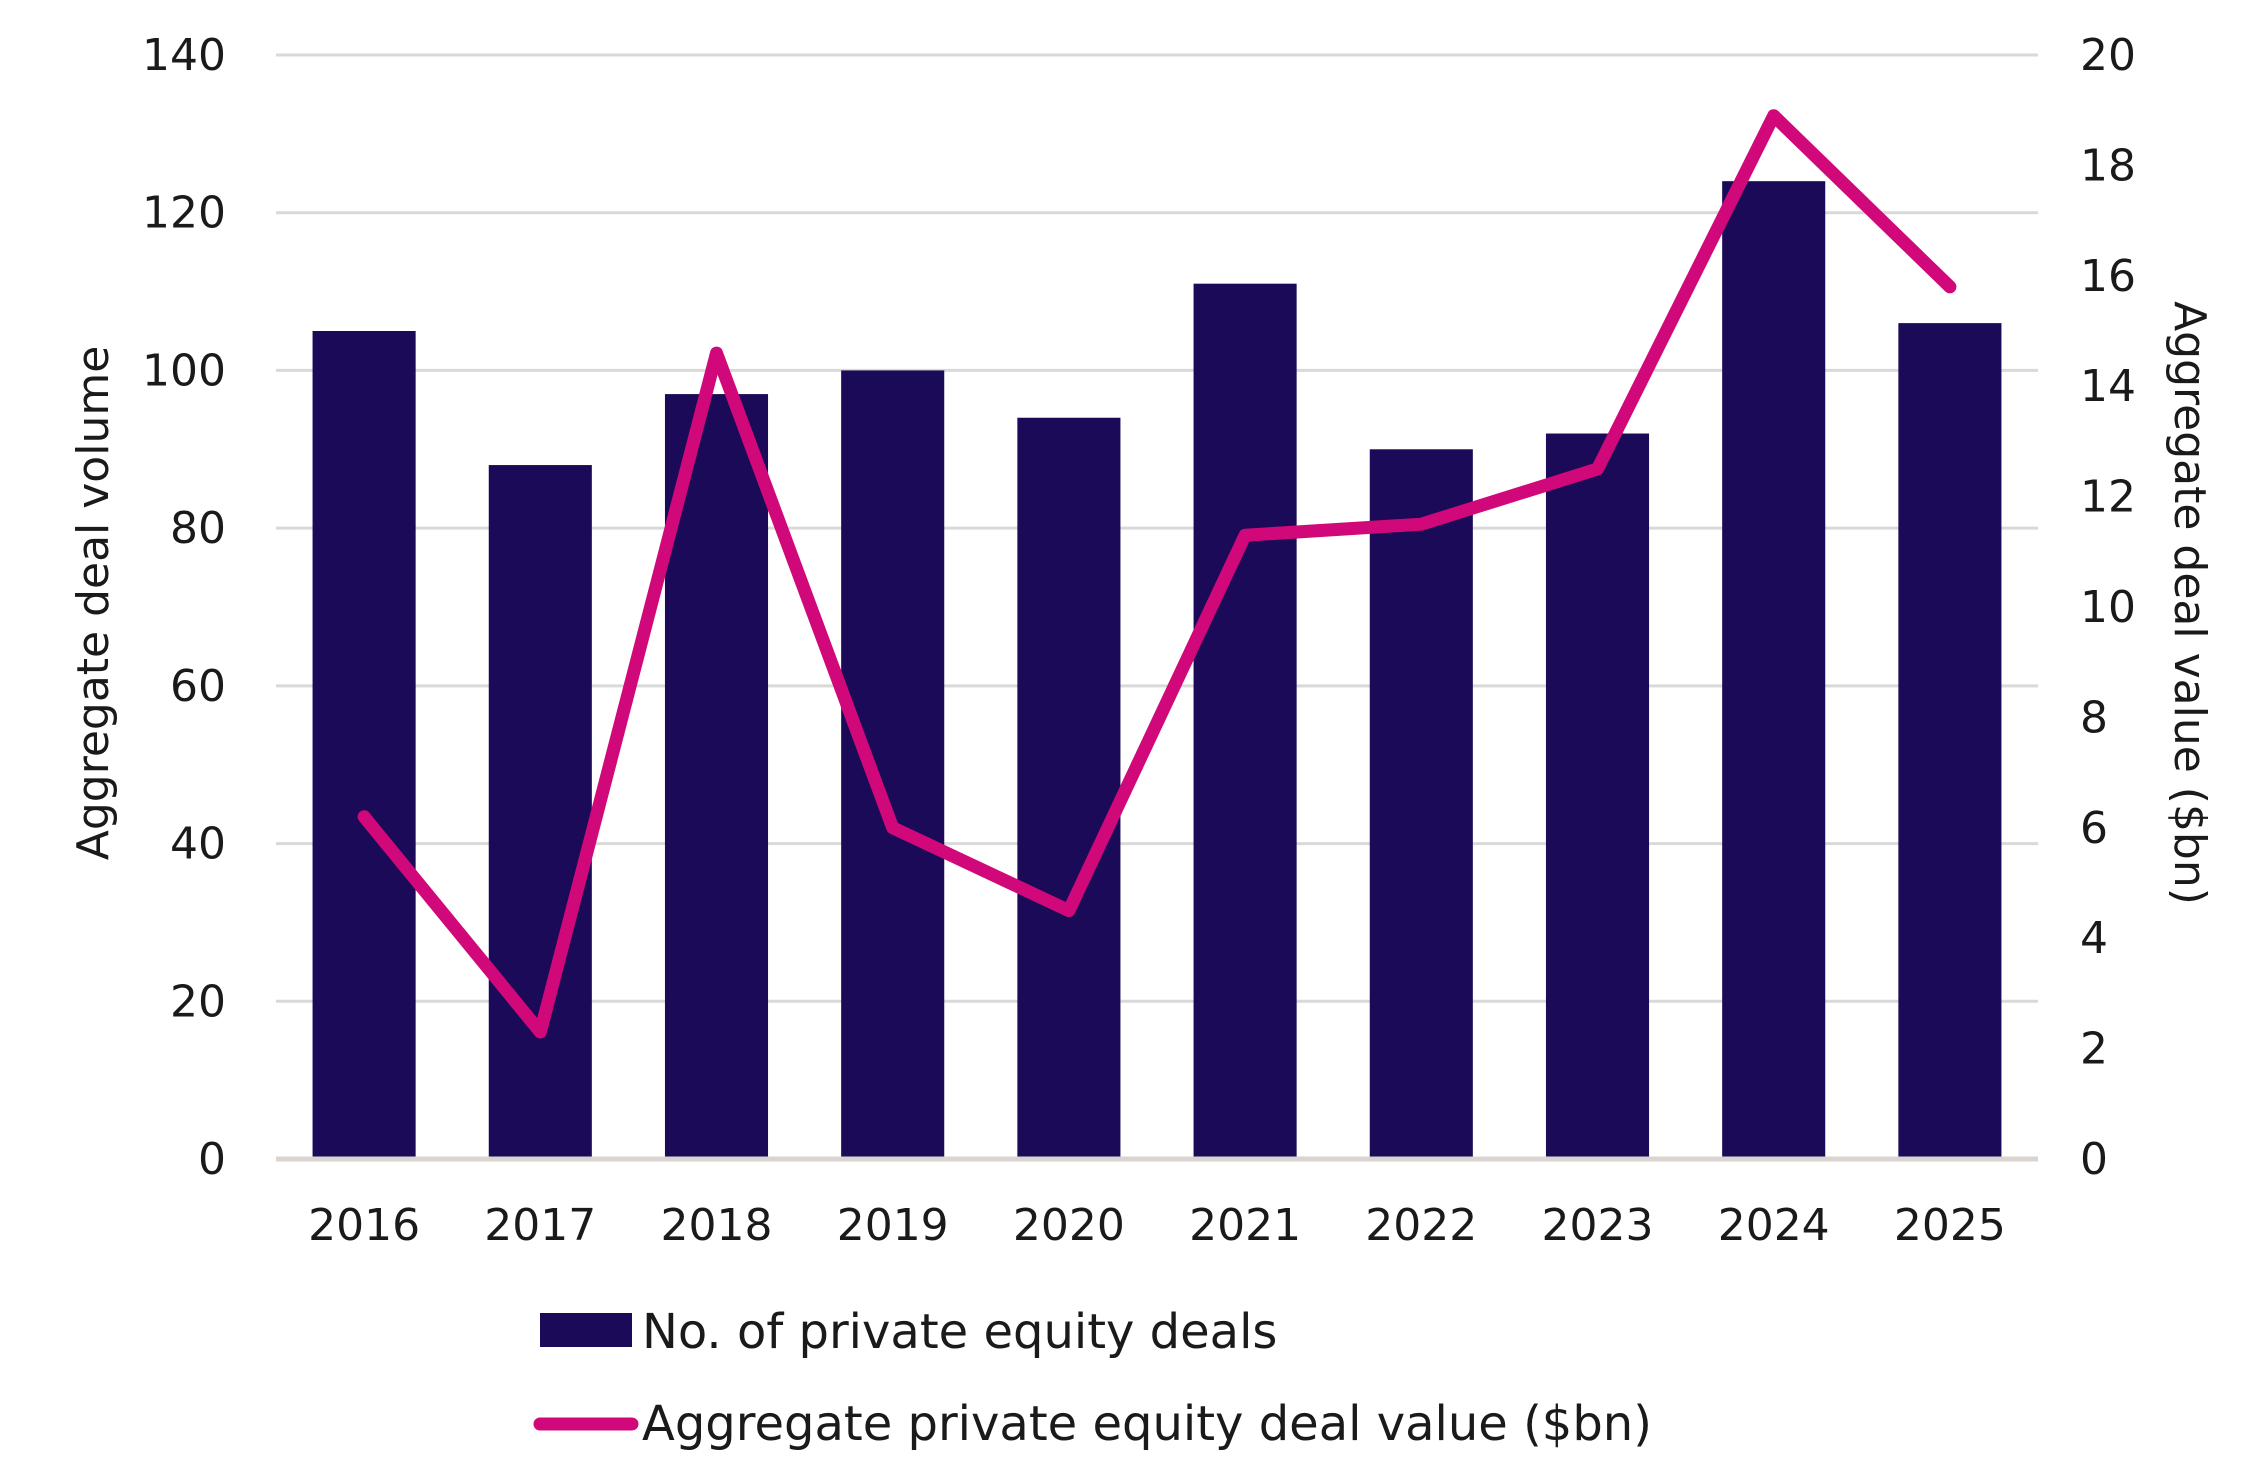 Image resolution: width=2259 pixels, height=1479 pixels. What do you see at coordinates (2094, 938) in the screenshot?
I see `y2-tick-label: 4` at bounding box center [2094, 938].